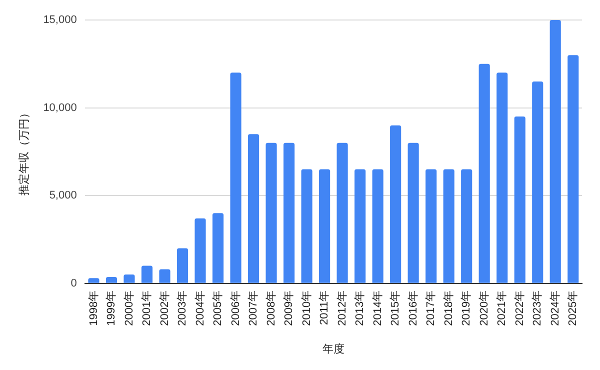 This screenshot has height=370, width=600. What do you see at coordinates (254, 308) in the screenshot?
I see `x-tick-label: 2007年` at bounding box center [254, 308].